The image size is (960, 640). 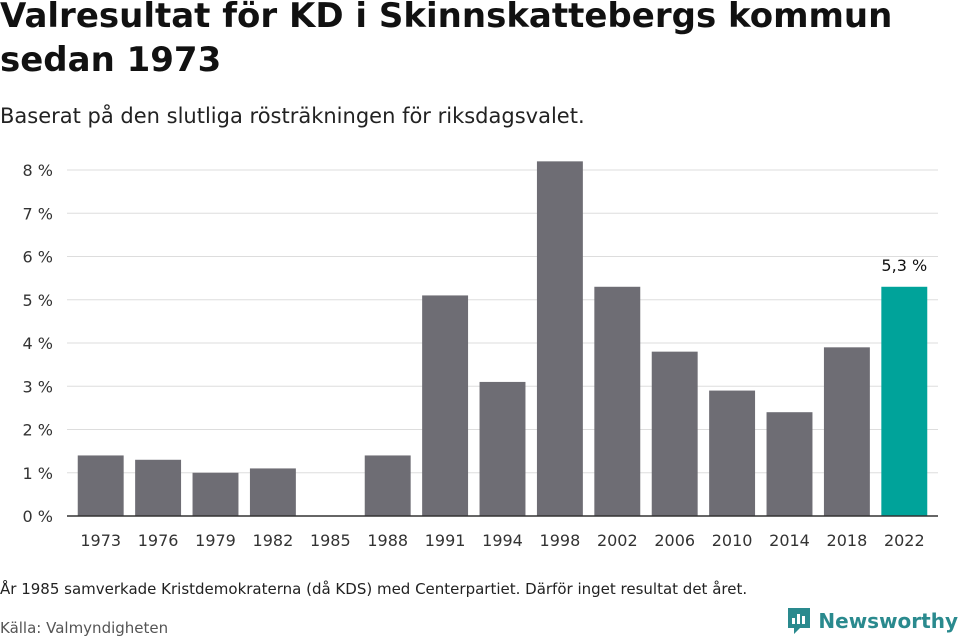 I want to click on x-tick-label: 2018, so click(x=847, y=540).